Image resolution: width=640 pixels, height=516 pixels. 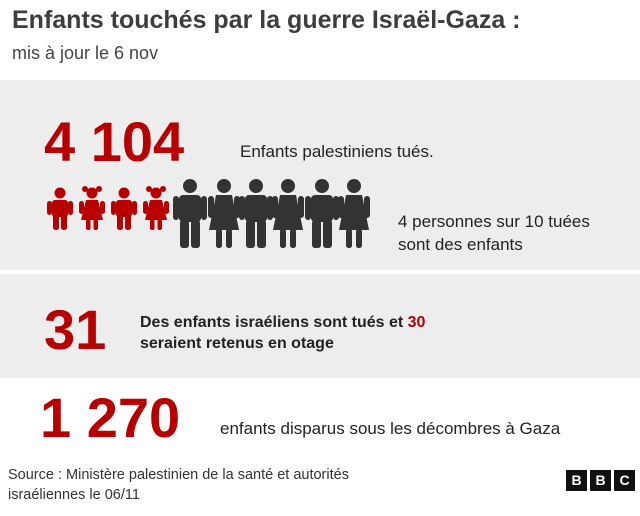 What do you see at coordinates (624, 480) in the screenshot?
I see `bbc-logo-letter: C` at bounding box center [624, 480].